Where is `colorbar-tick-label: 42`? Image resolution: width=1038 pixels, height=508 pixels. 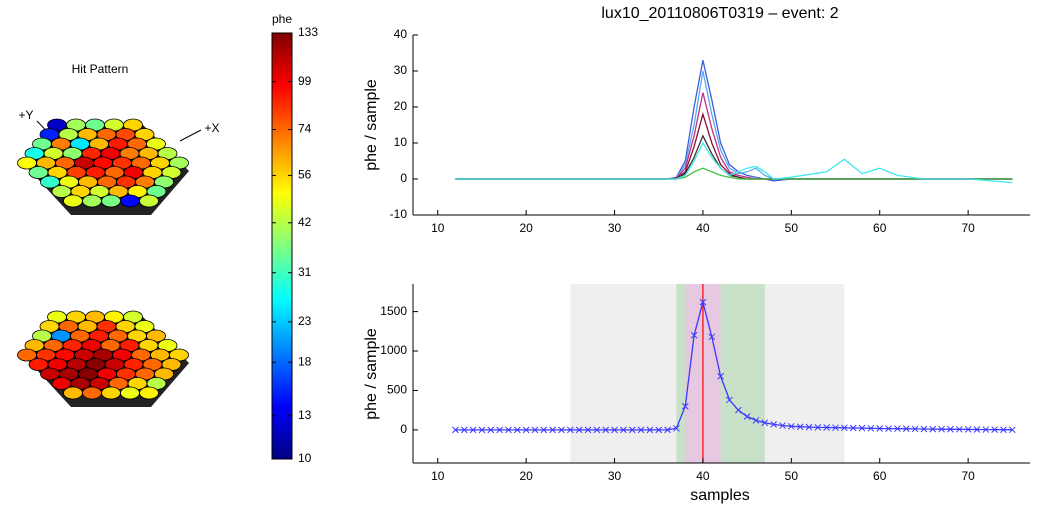
colorbar-tick-label: 42 is located at coordinates (305, 222).